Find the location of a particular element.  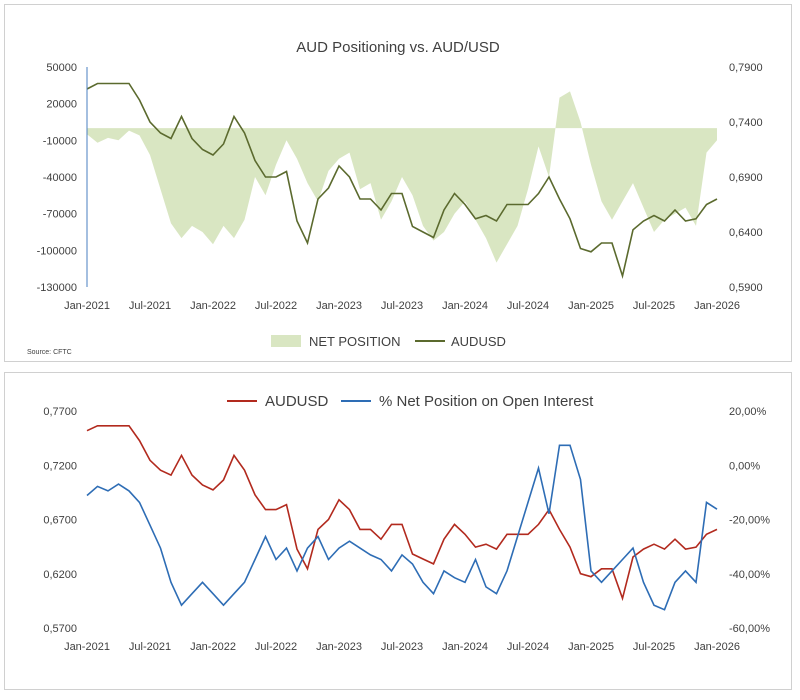

y-right-tick: 20,00% is located at coordinates (748, 412).